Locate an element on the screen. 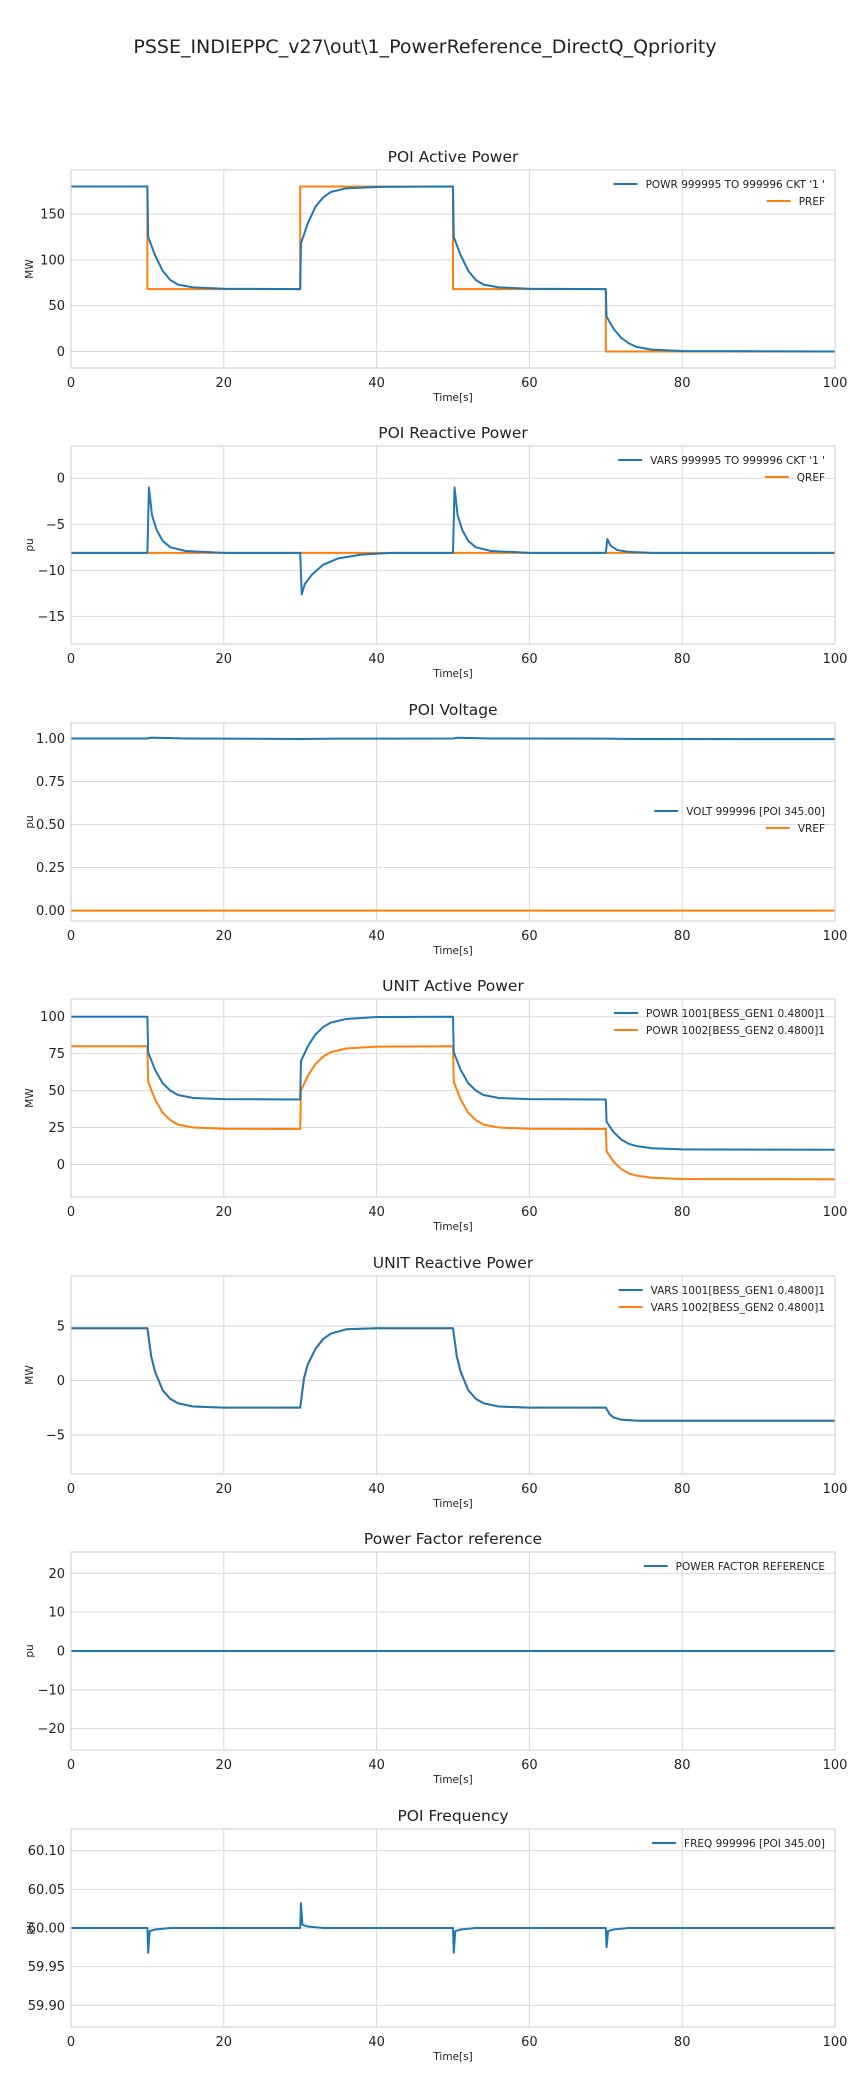 The height and width of the screenshot is (2100, 850). y-tick-label: 5 is located at coordinates (61, 1327).